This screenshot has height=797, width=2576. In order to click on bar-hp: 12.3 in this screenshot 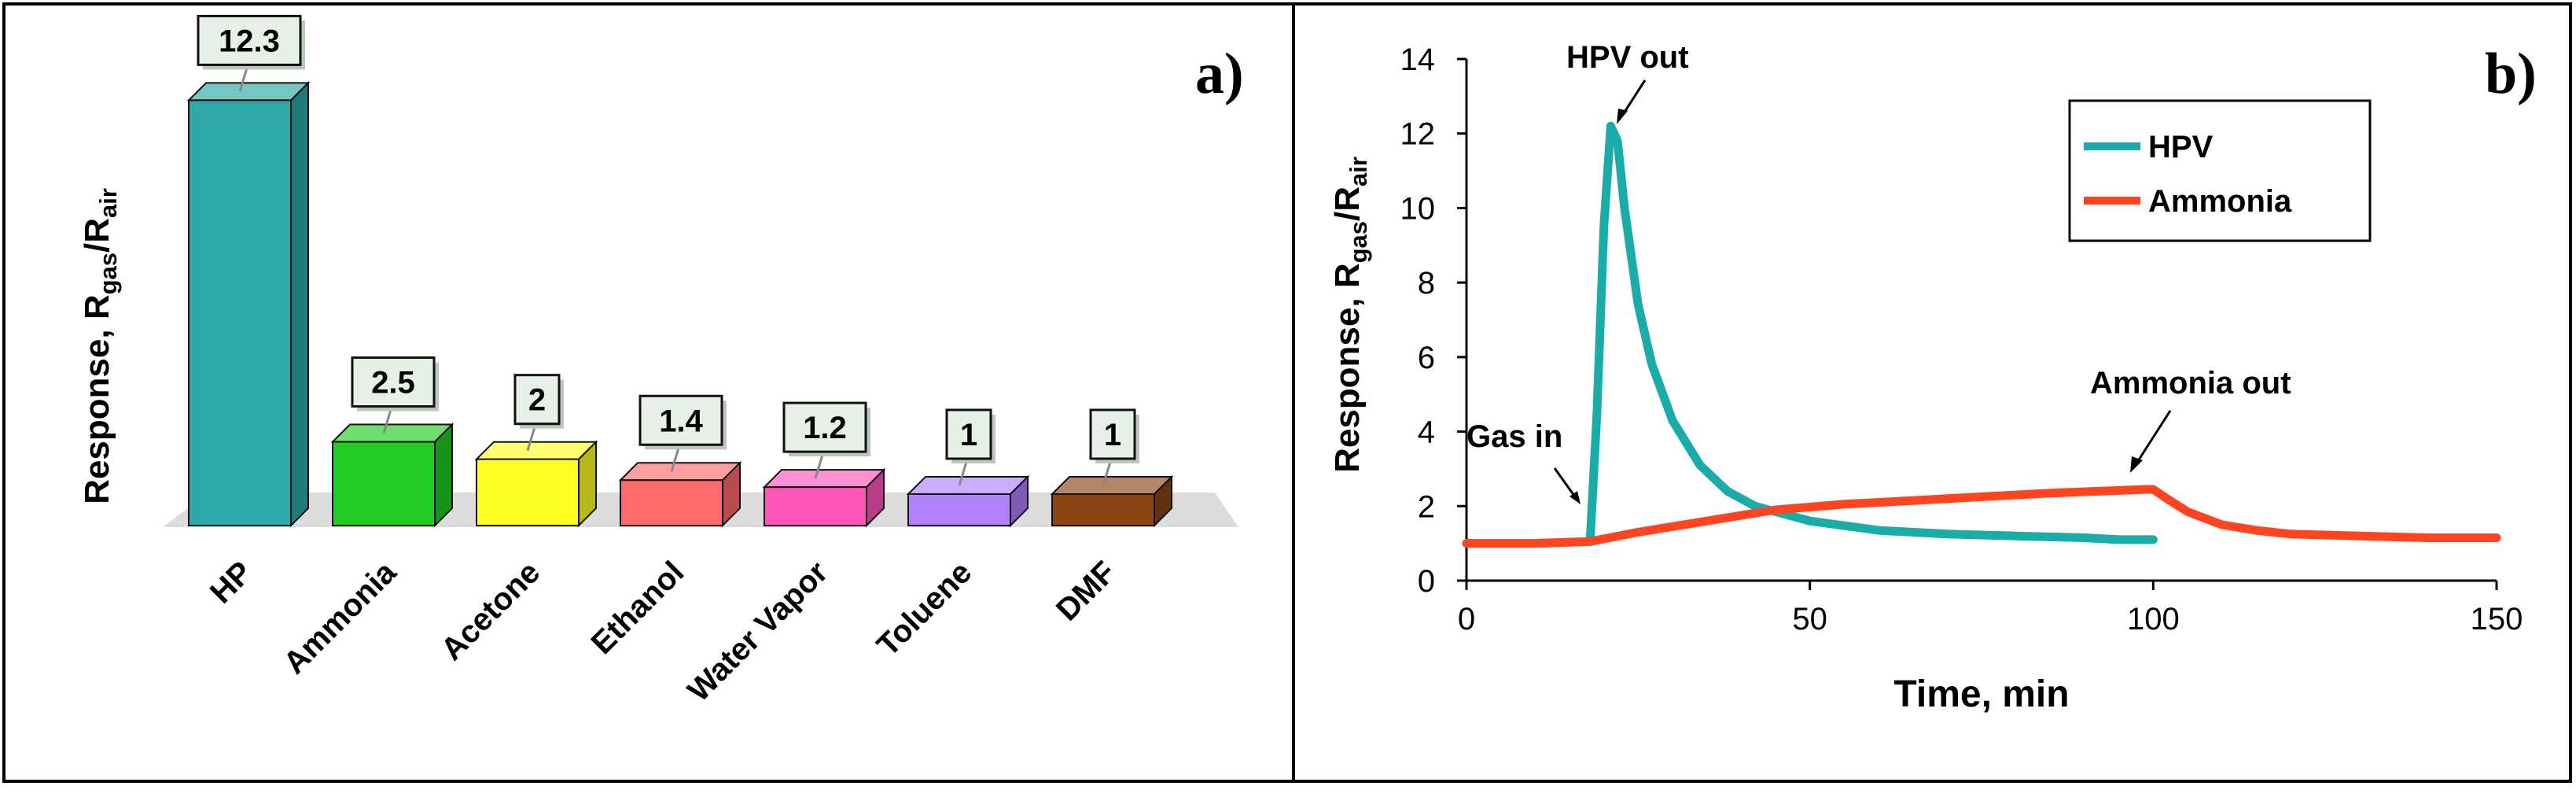, I will do `click(248, 271)`.